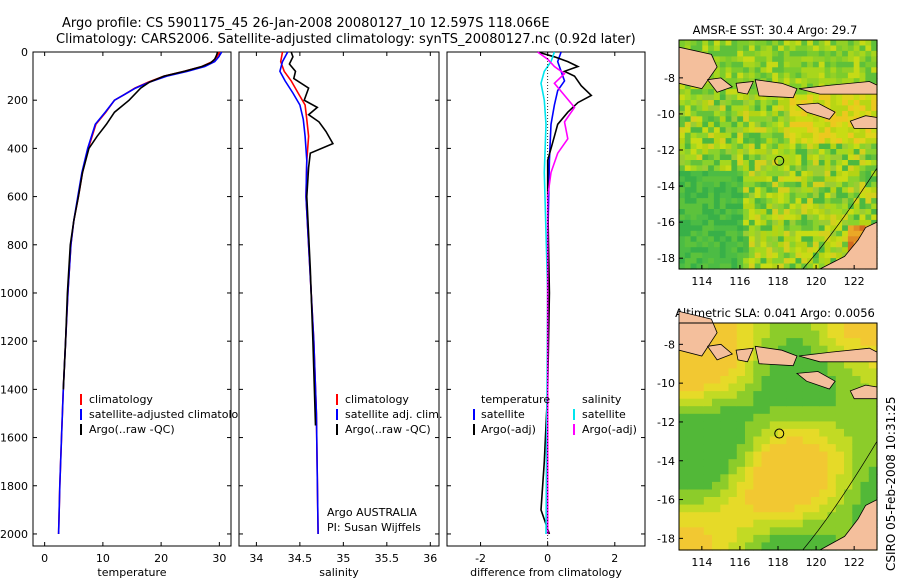  Describe the element at coordinates (666, 150) in the screenshot. I see `sst-ytick-label: -12` at that location.